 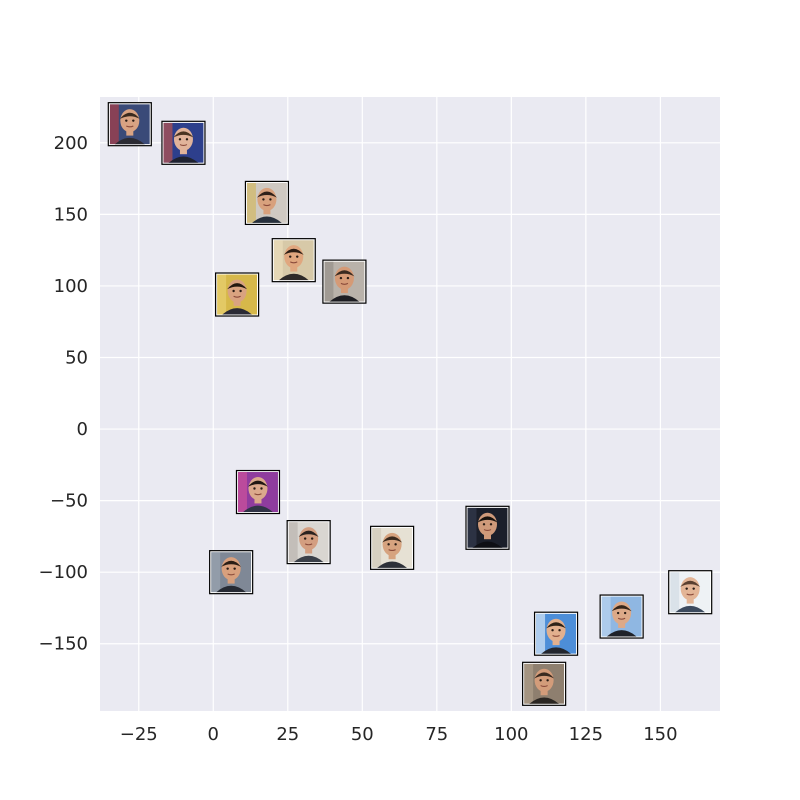 I want to click on y-axis: −150 −100 −50 0 50 100 150 200, so click(x=63, y=394).